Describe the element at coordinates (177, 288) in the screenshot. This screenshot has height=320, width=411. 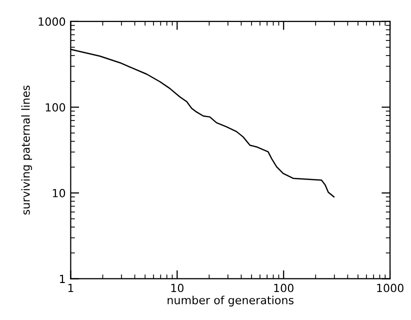
I see `x-tick-label: 10` at that location.